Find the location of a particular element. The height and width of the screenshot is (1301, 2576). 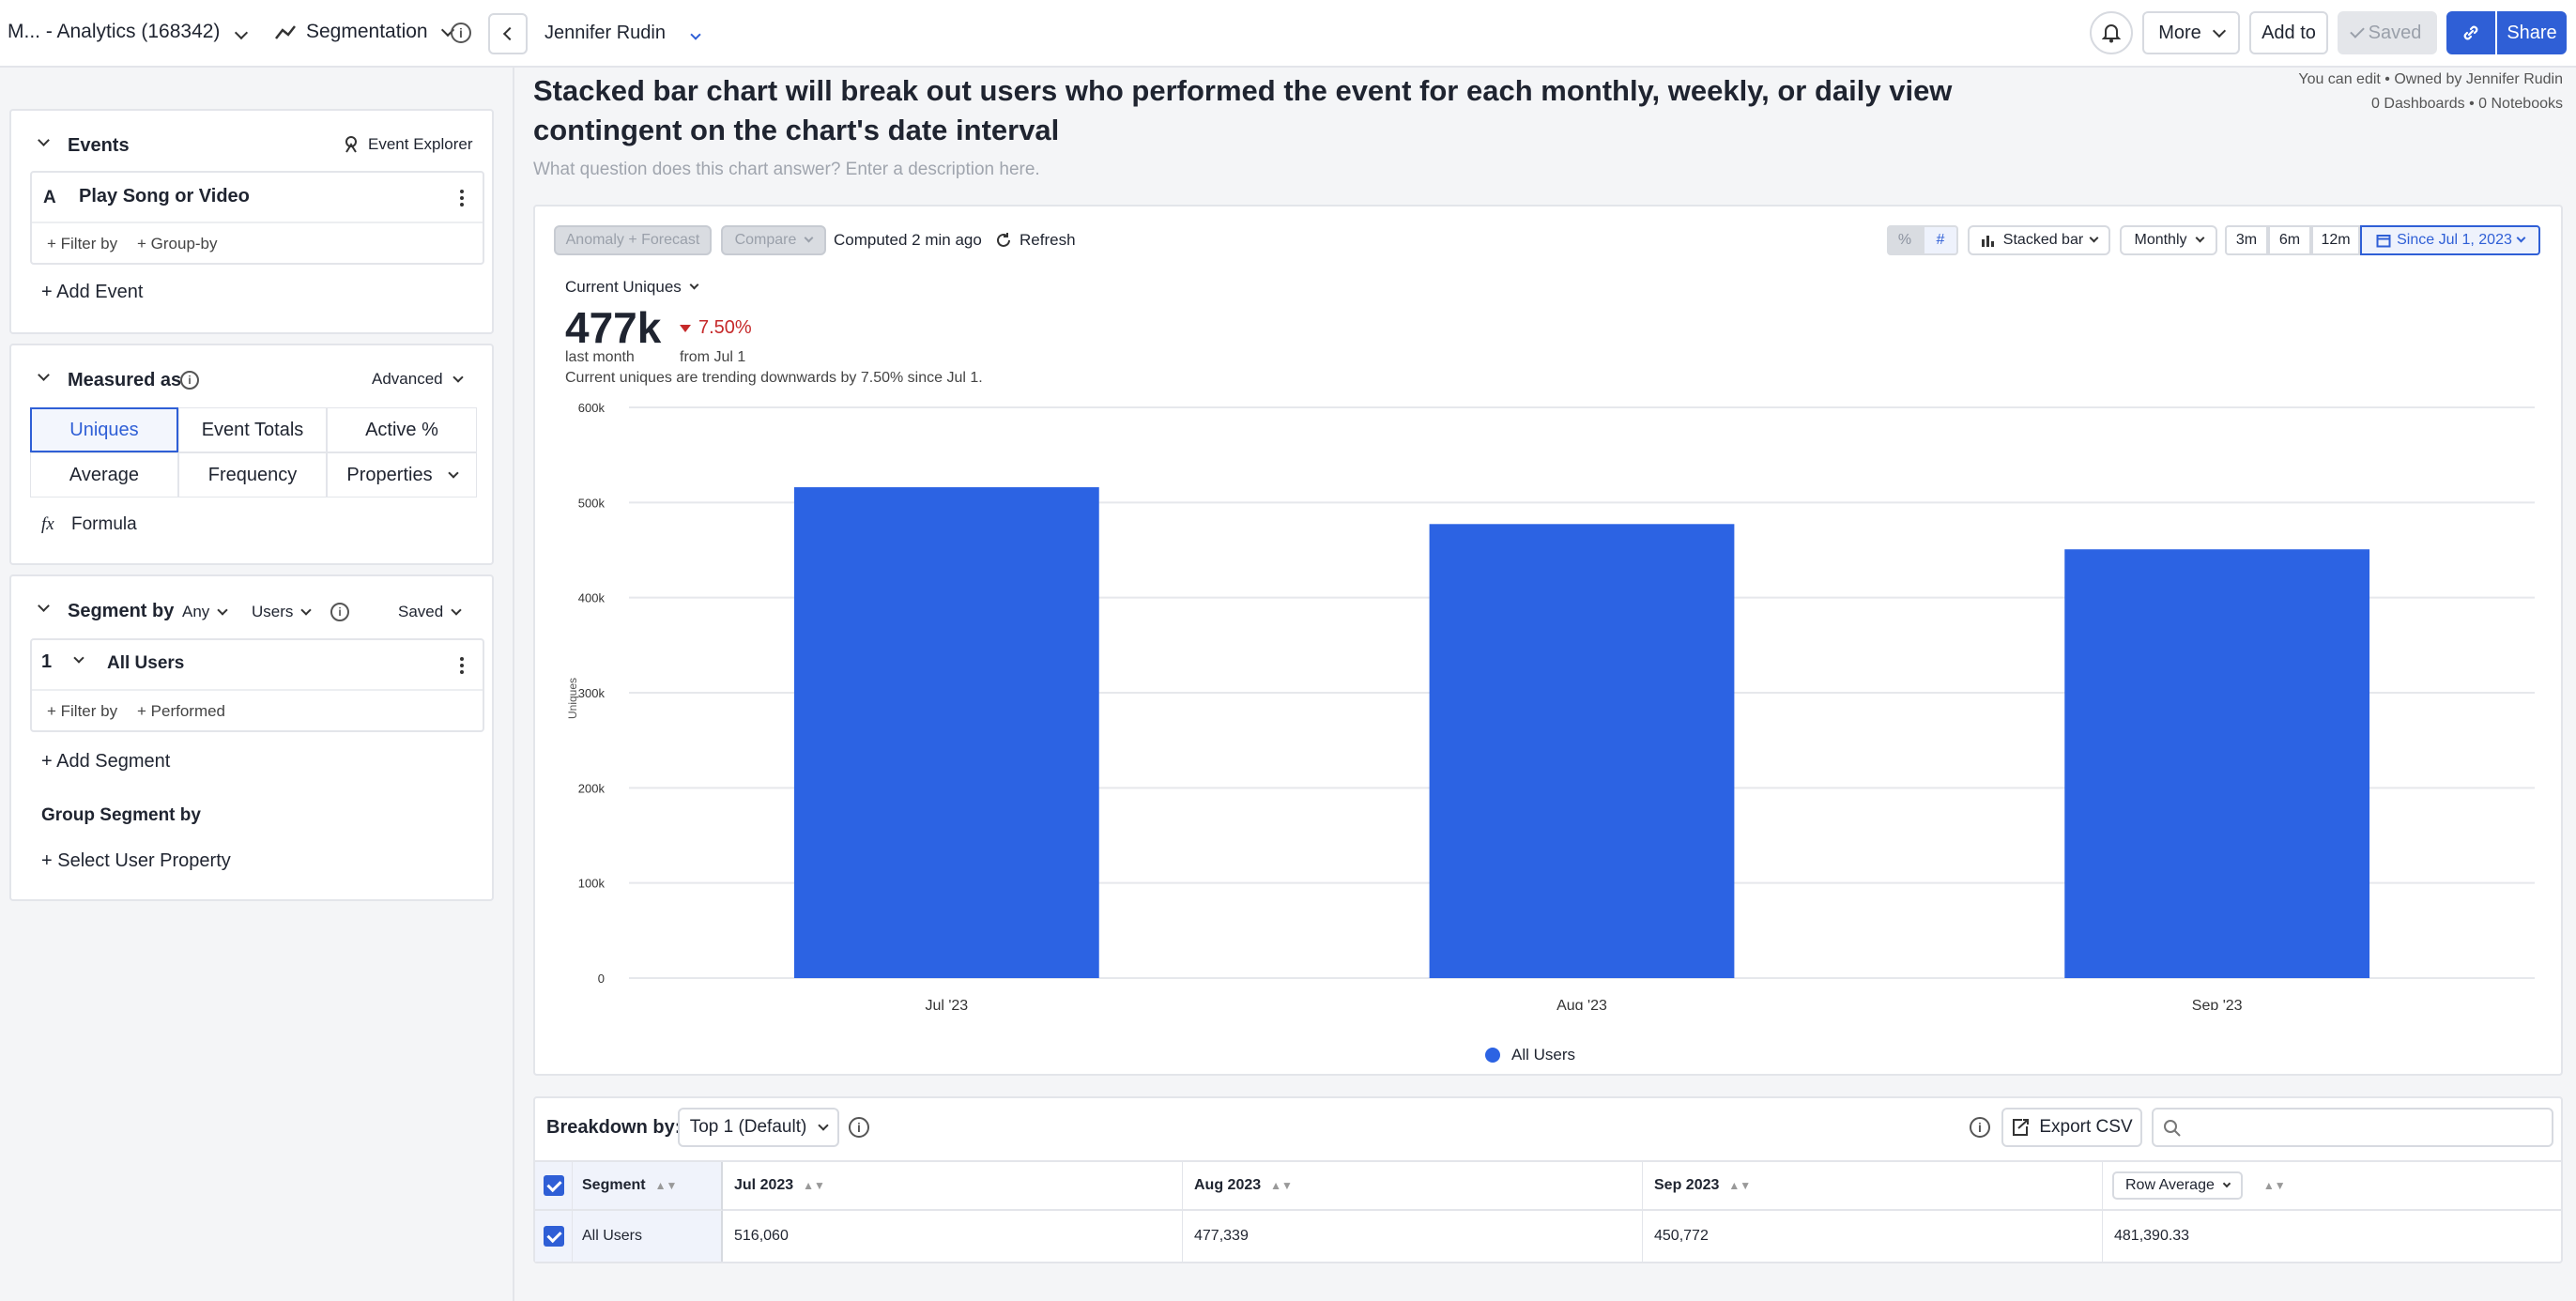

table-search-input is located at coordinates (2366, 1128).